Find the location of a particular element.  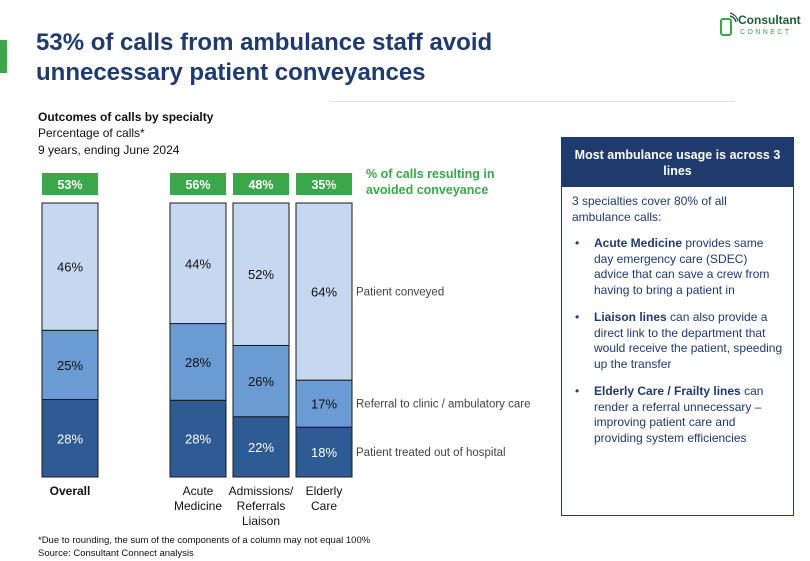

chart-title: Outcomes of calls by specialty is located at coordinates (126, 117).